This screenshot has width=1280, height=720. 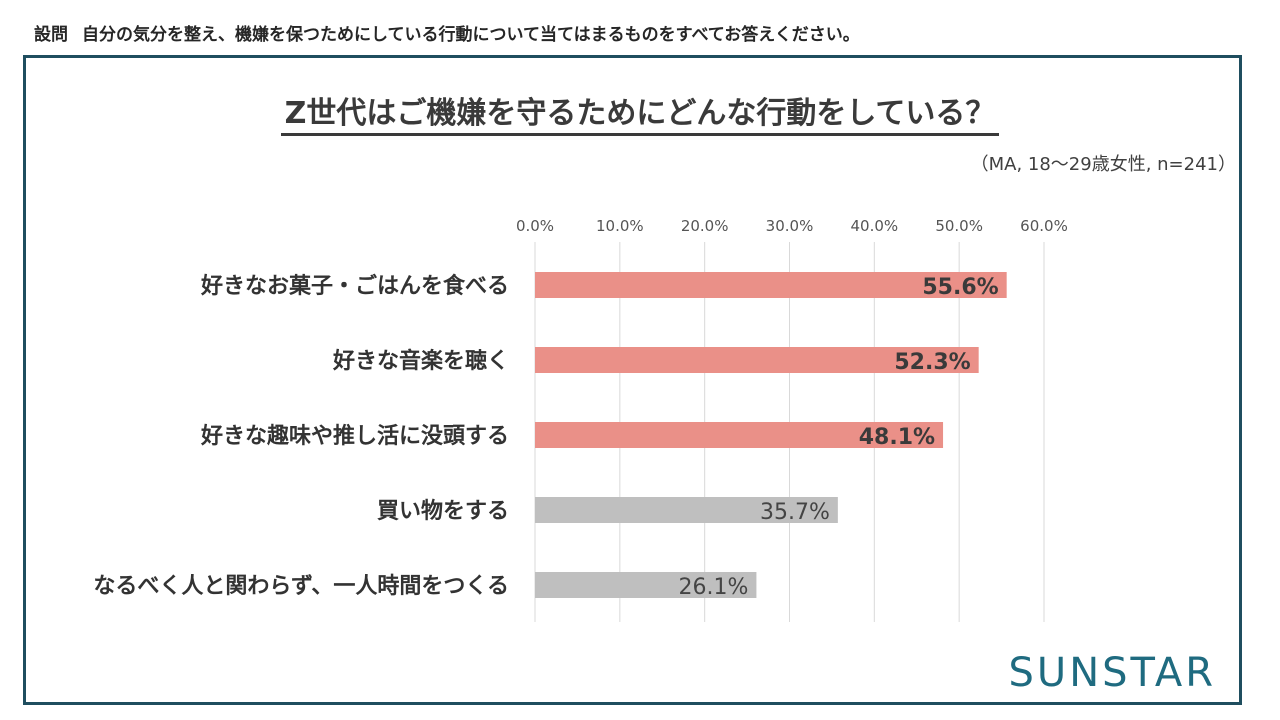 What do you see at coordinates (714, 587) in the screenshot?
I see `data-label: 26.1%` at bounding box center [714, 587].